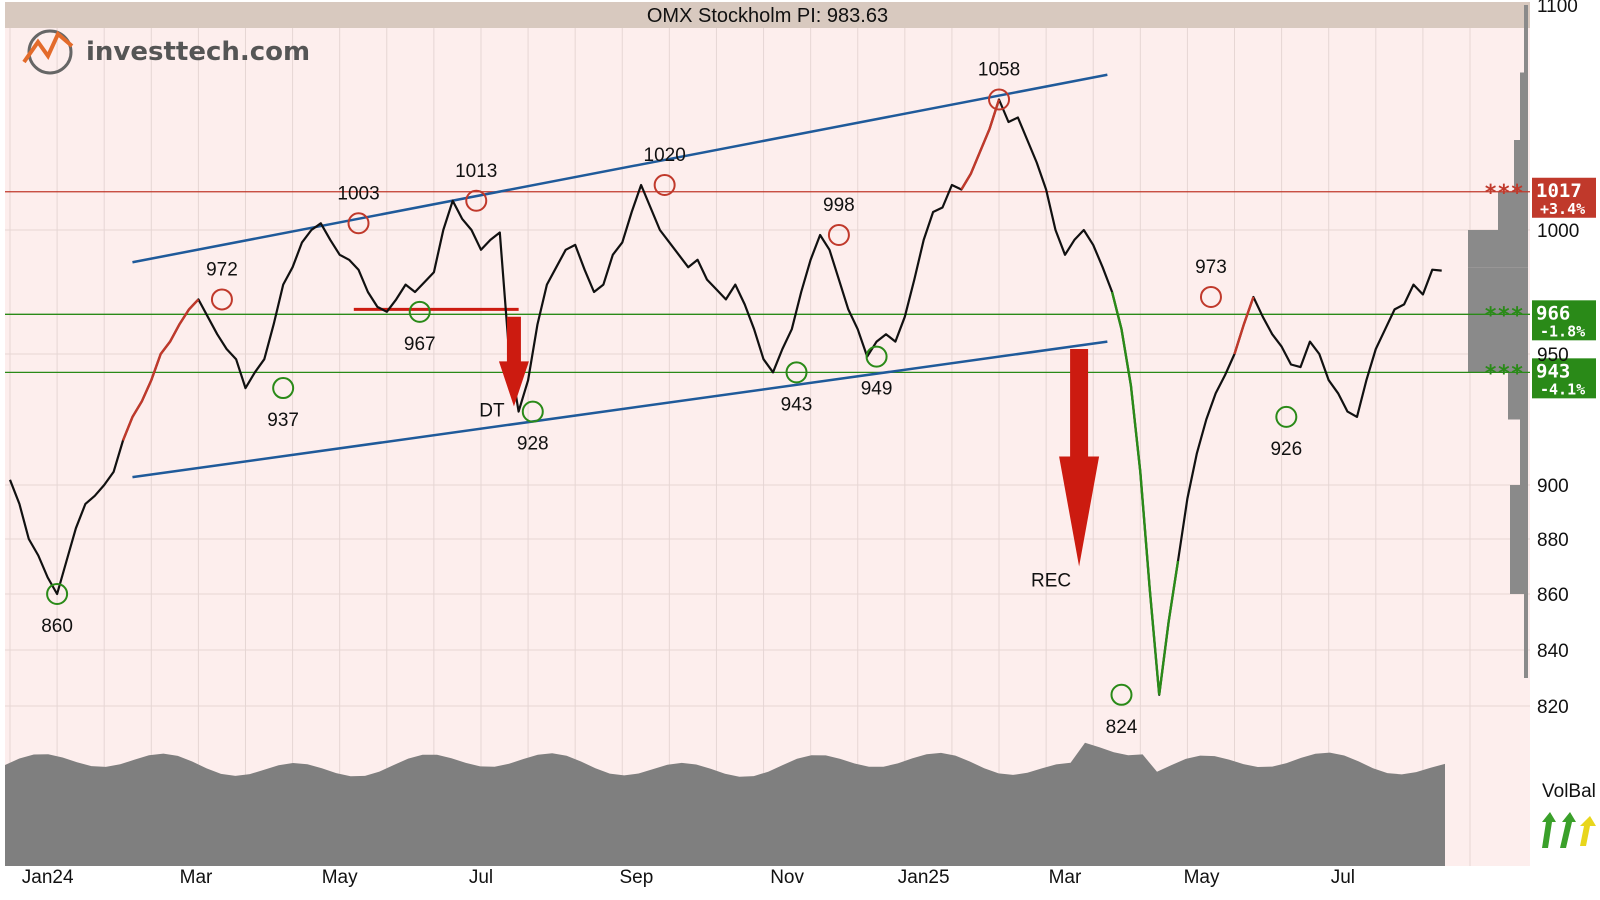  Describe the element at coordinates (476, 171) in the screenshot. I see `pivot-label: 1013` at that location.